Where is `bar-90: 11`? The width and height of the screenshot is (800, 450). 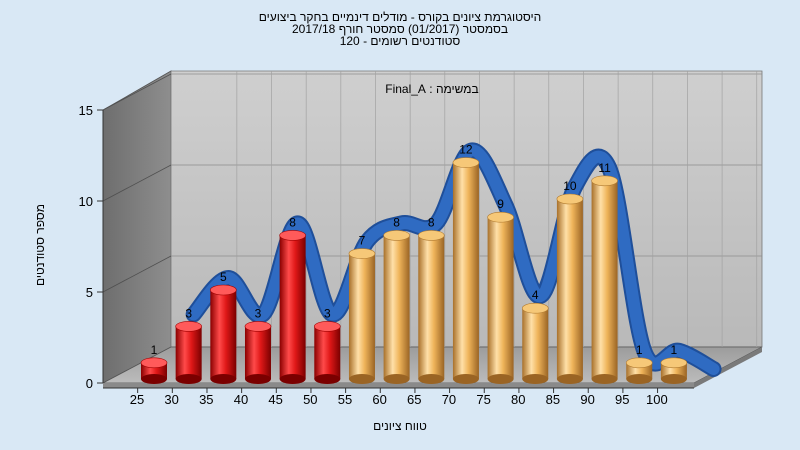
bar-90: 11 is located at coordinates (604, 272).